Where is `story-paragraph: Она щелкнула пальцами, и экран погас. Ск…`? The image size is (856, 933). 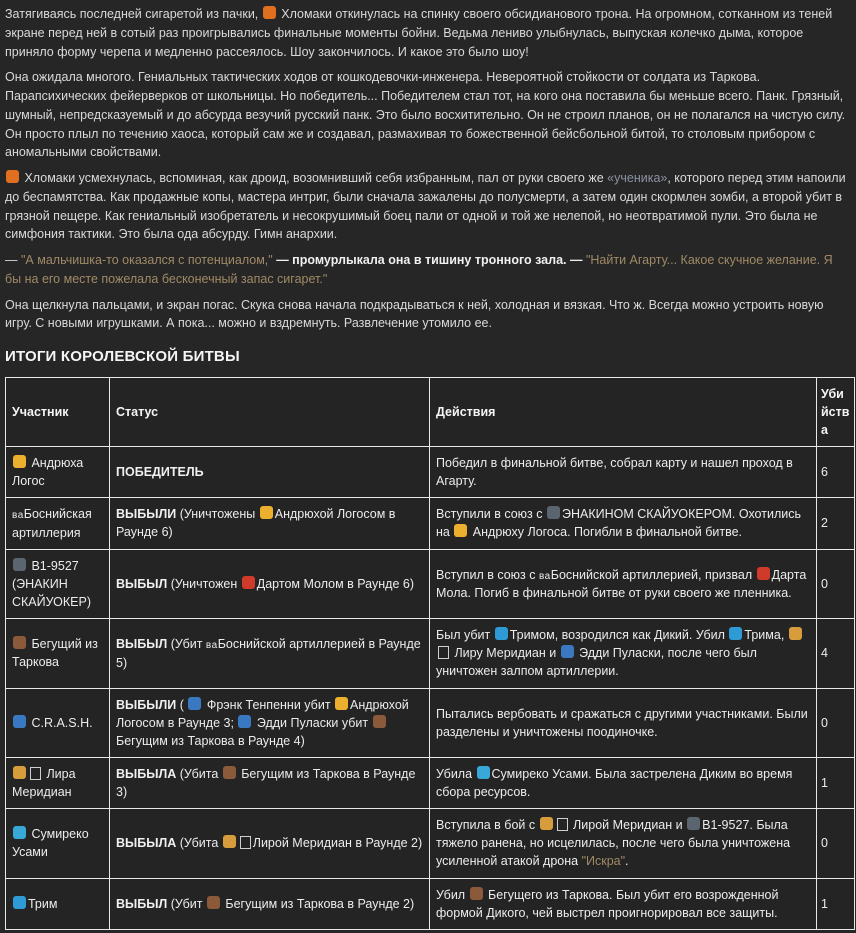 story-paragraph: Она щелкнула пальцами, и экран погас. Ск… is located at coordinates (428, 315).